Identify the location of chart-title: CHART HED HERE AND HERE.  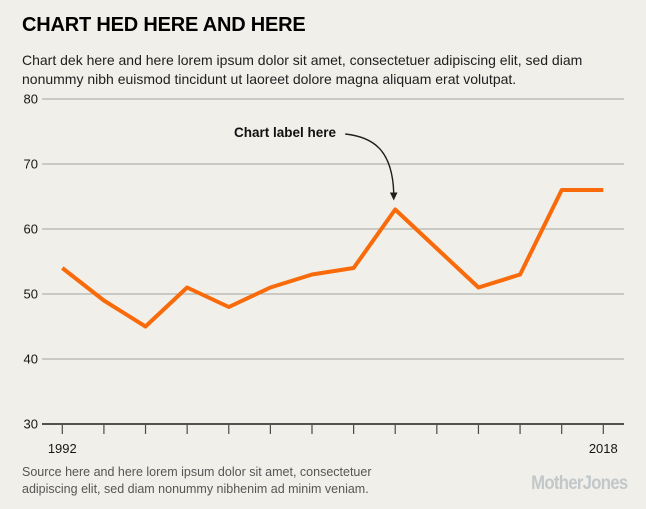
(164, 25).